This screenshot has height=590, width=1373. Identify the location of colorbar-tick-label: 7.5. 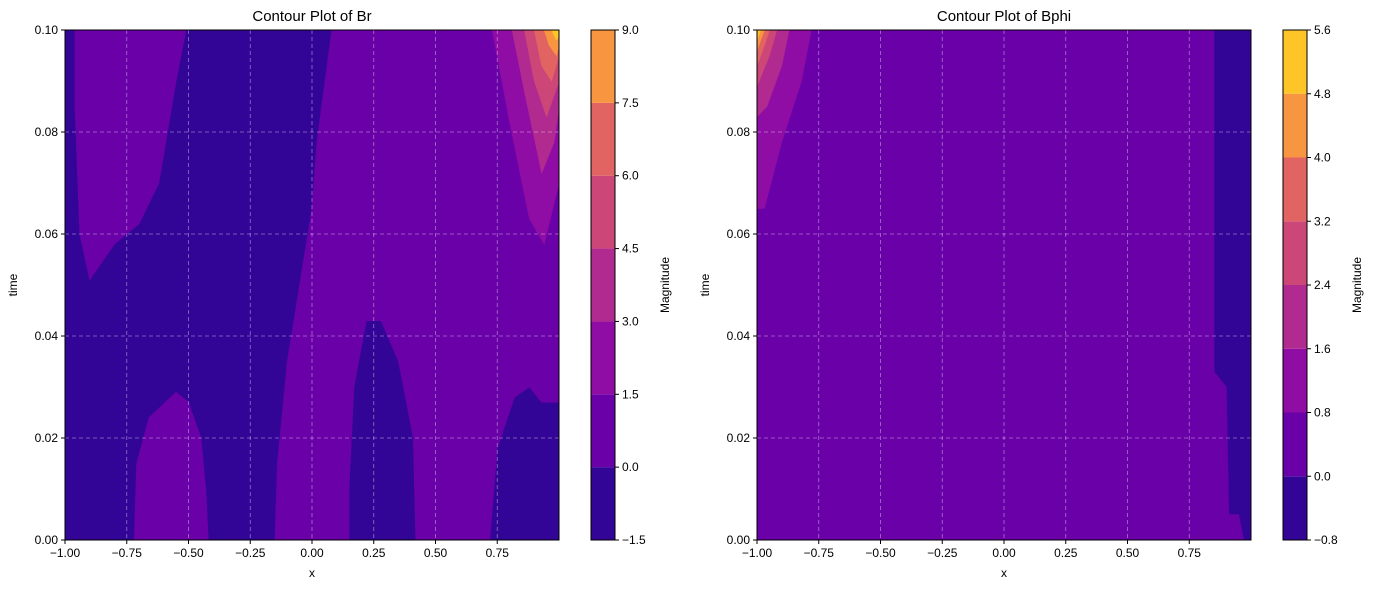
(630, 103).